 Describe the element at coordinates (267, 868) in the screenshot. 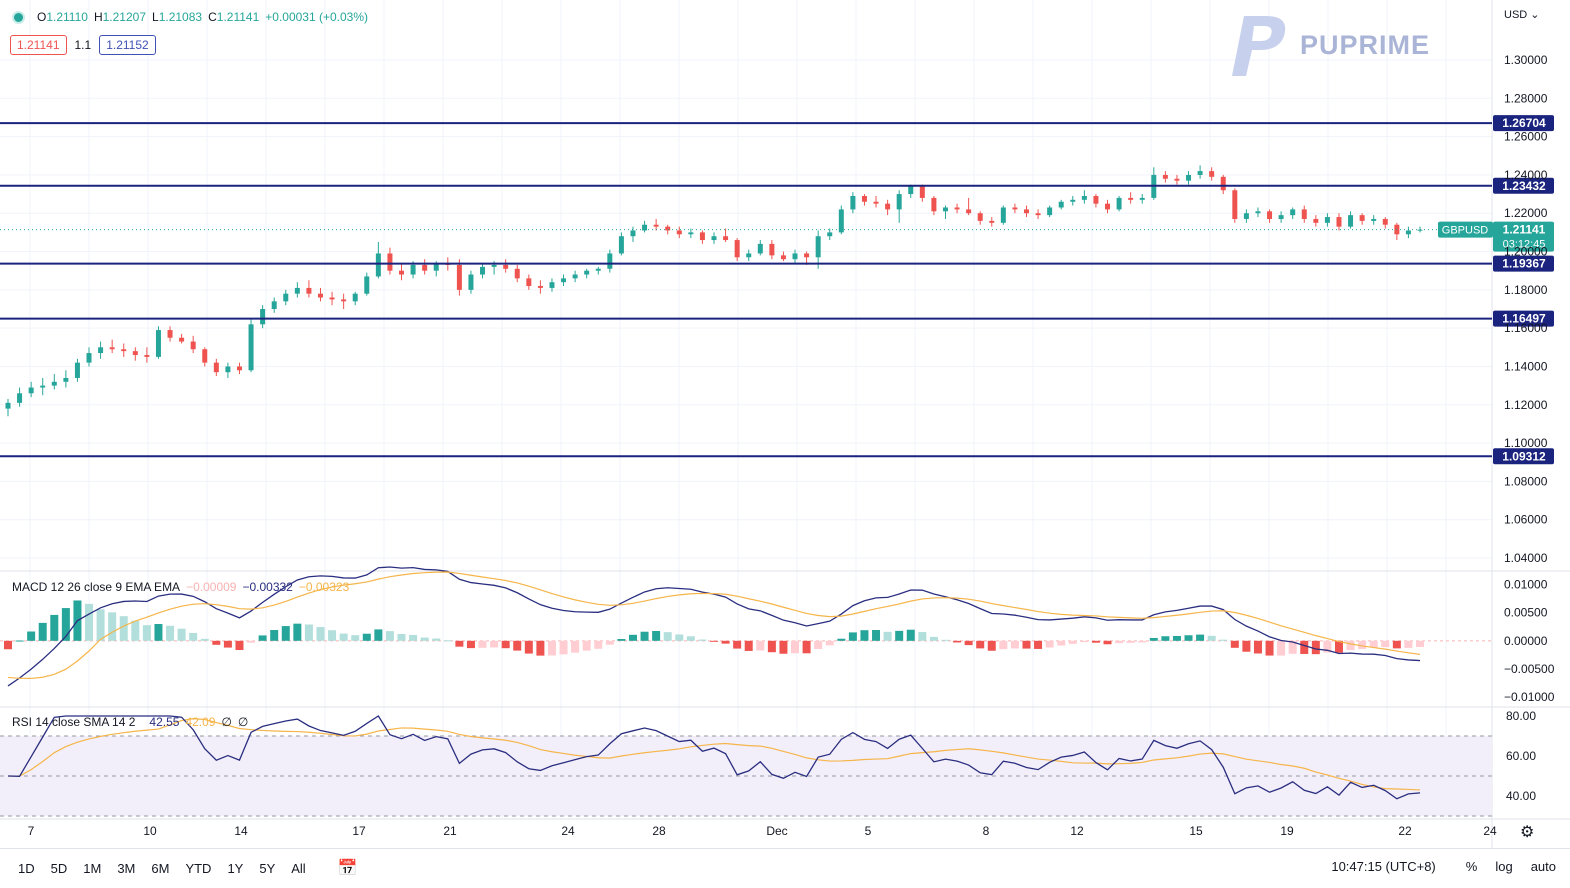

I see `range-button-5y: 5Y` at that location.